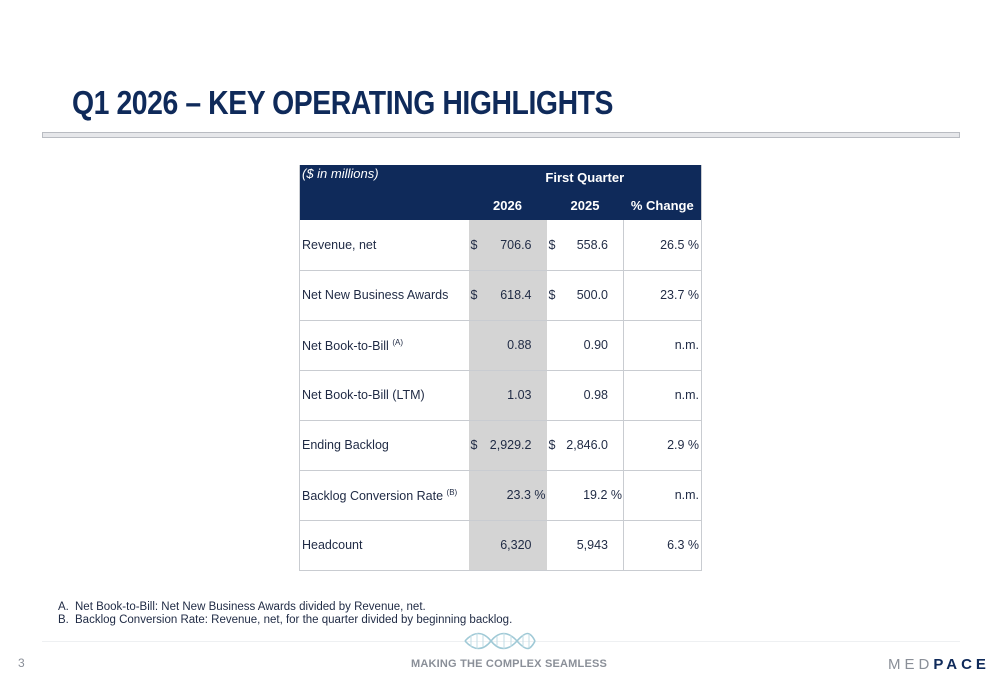 Image resolution: width=1000 pixels, height=685 pixels. What do you see at coordinates (519, 345) in the screenshot?
I see `value-2026: 0.88` at bounding box center [519, 345].